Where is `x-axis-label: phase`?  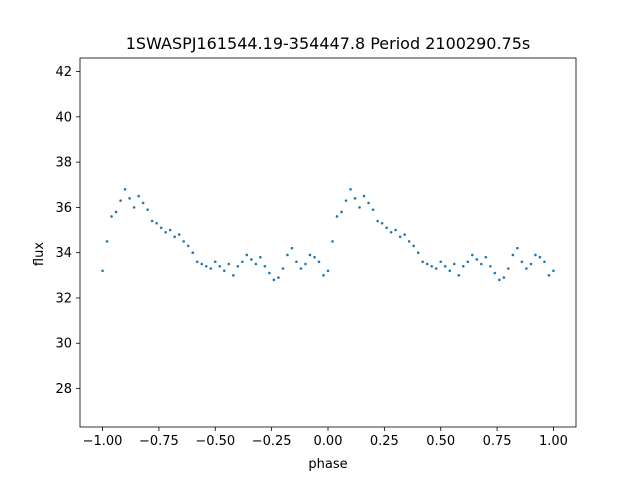 x-axis-label: phase is located at coordinates (327, 464).